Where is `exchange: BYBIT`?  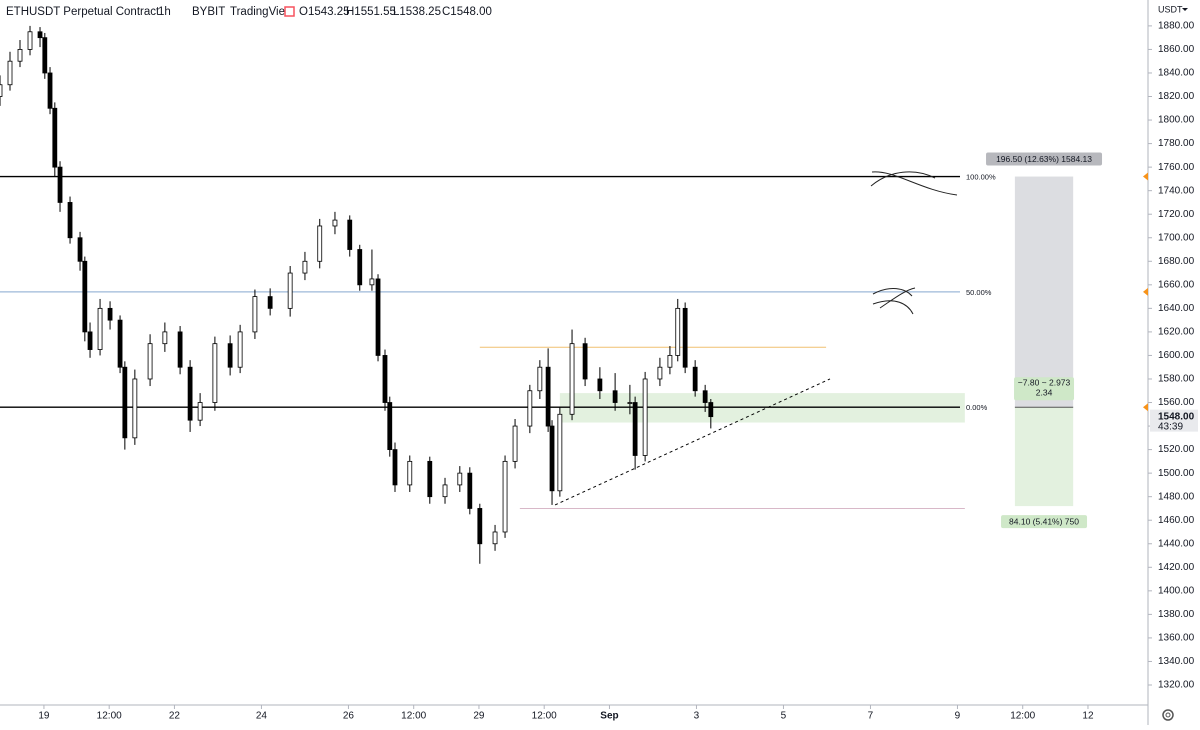 exchange: BYBIT is located at coordinates (208, 12).